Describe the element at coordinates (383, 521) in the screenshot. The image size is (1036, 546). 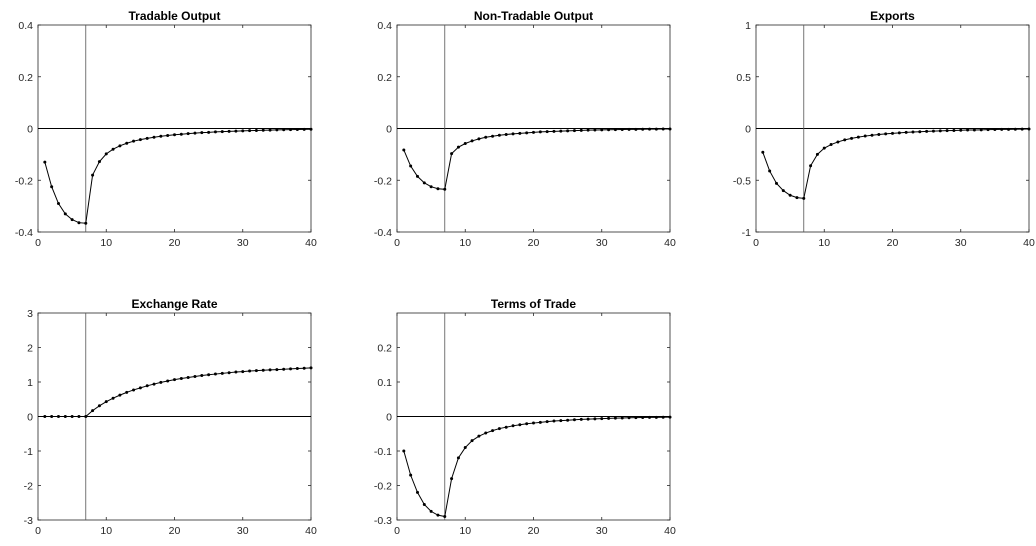
I see `y-tick-label: -0.3` at that location.